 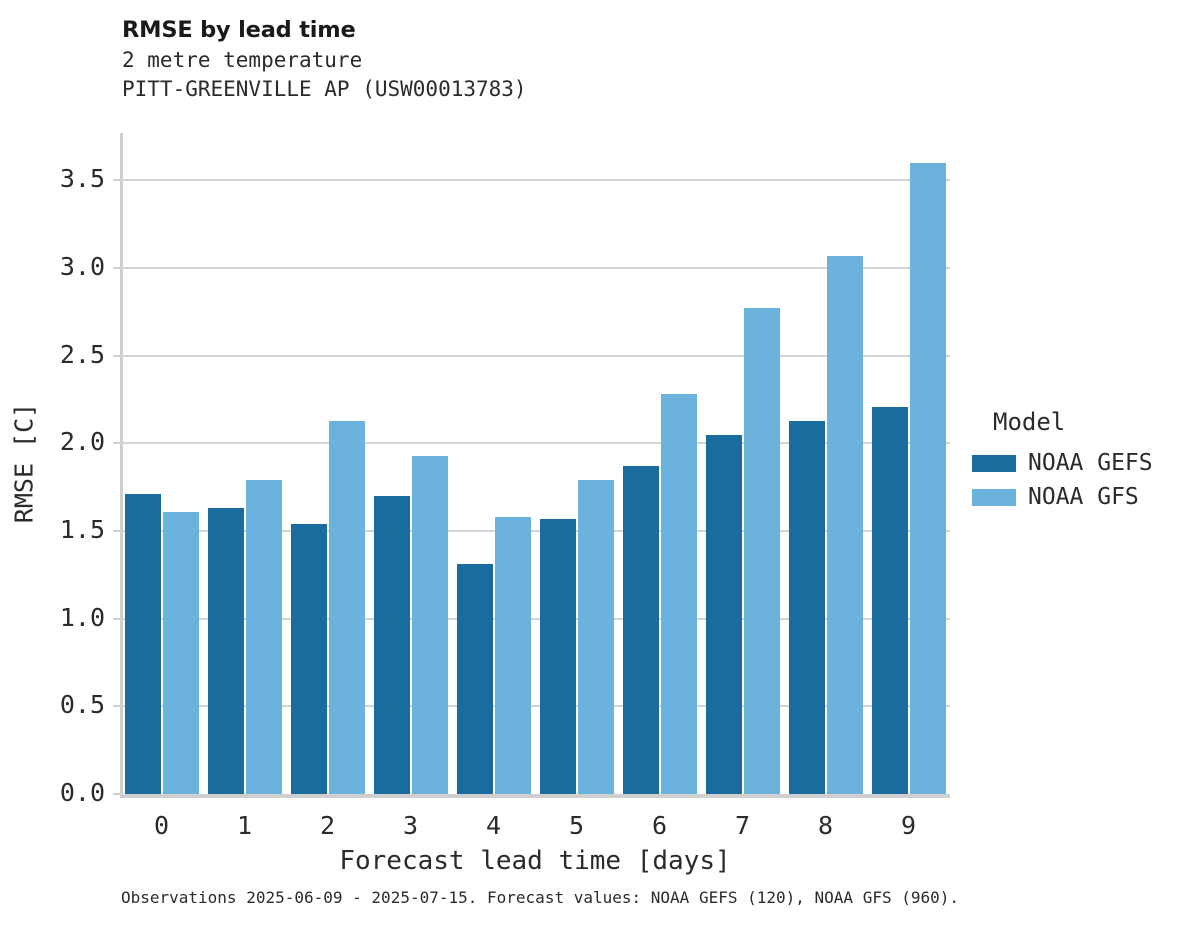 What do you see at coordinates (161, 825) in the screenshot?
I see `x-tick-label: 0` at bounding box center [161, 825].